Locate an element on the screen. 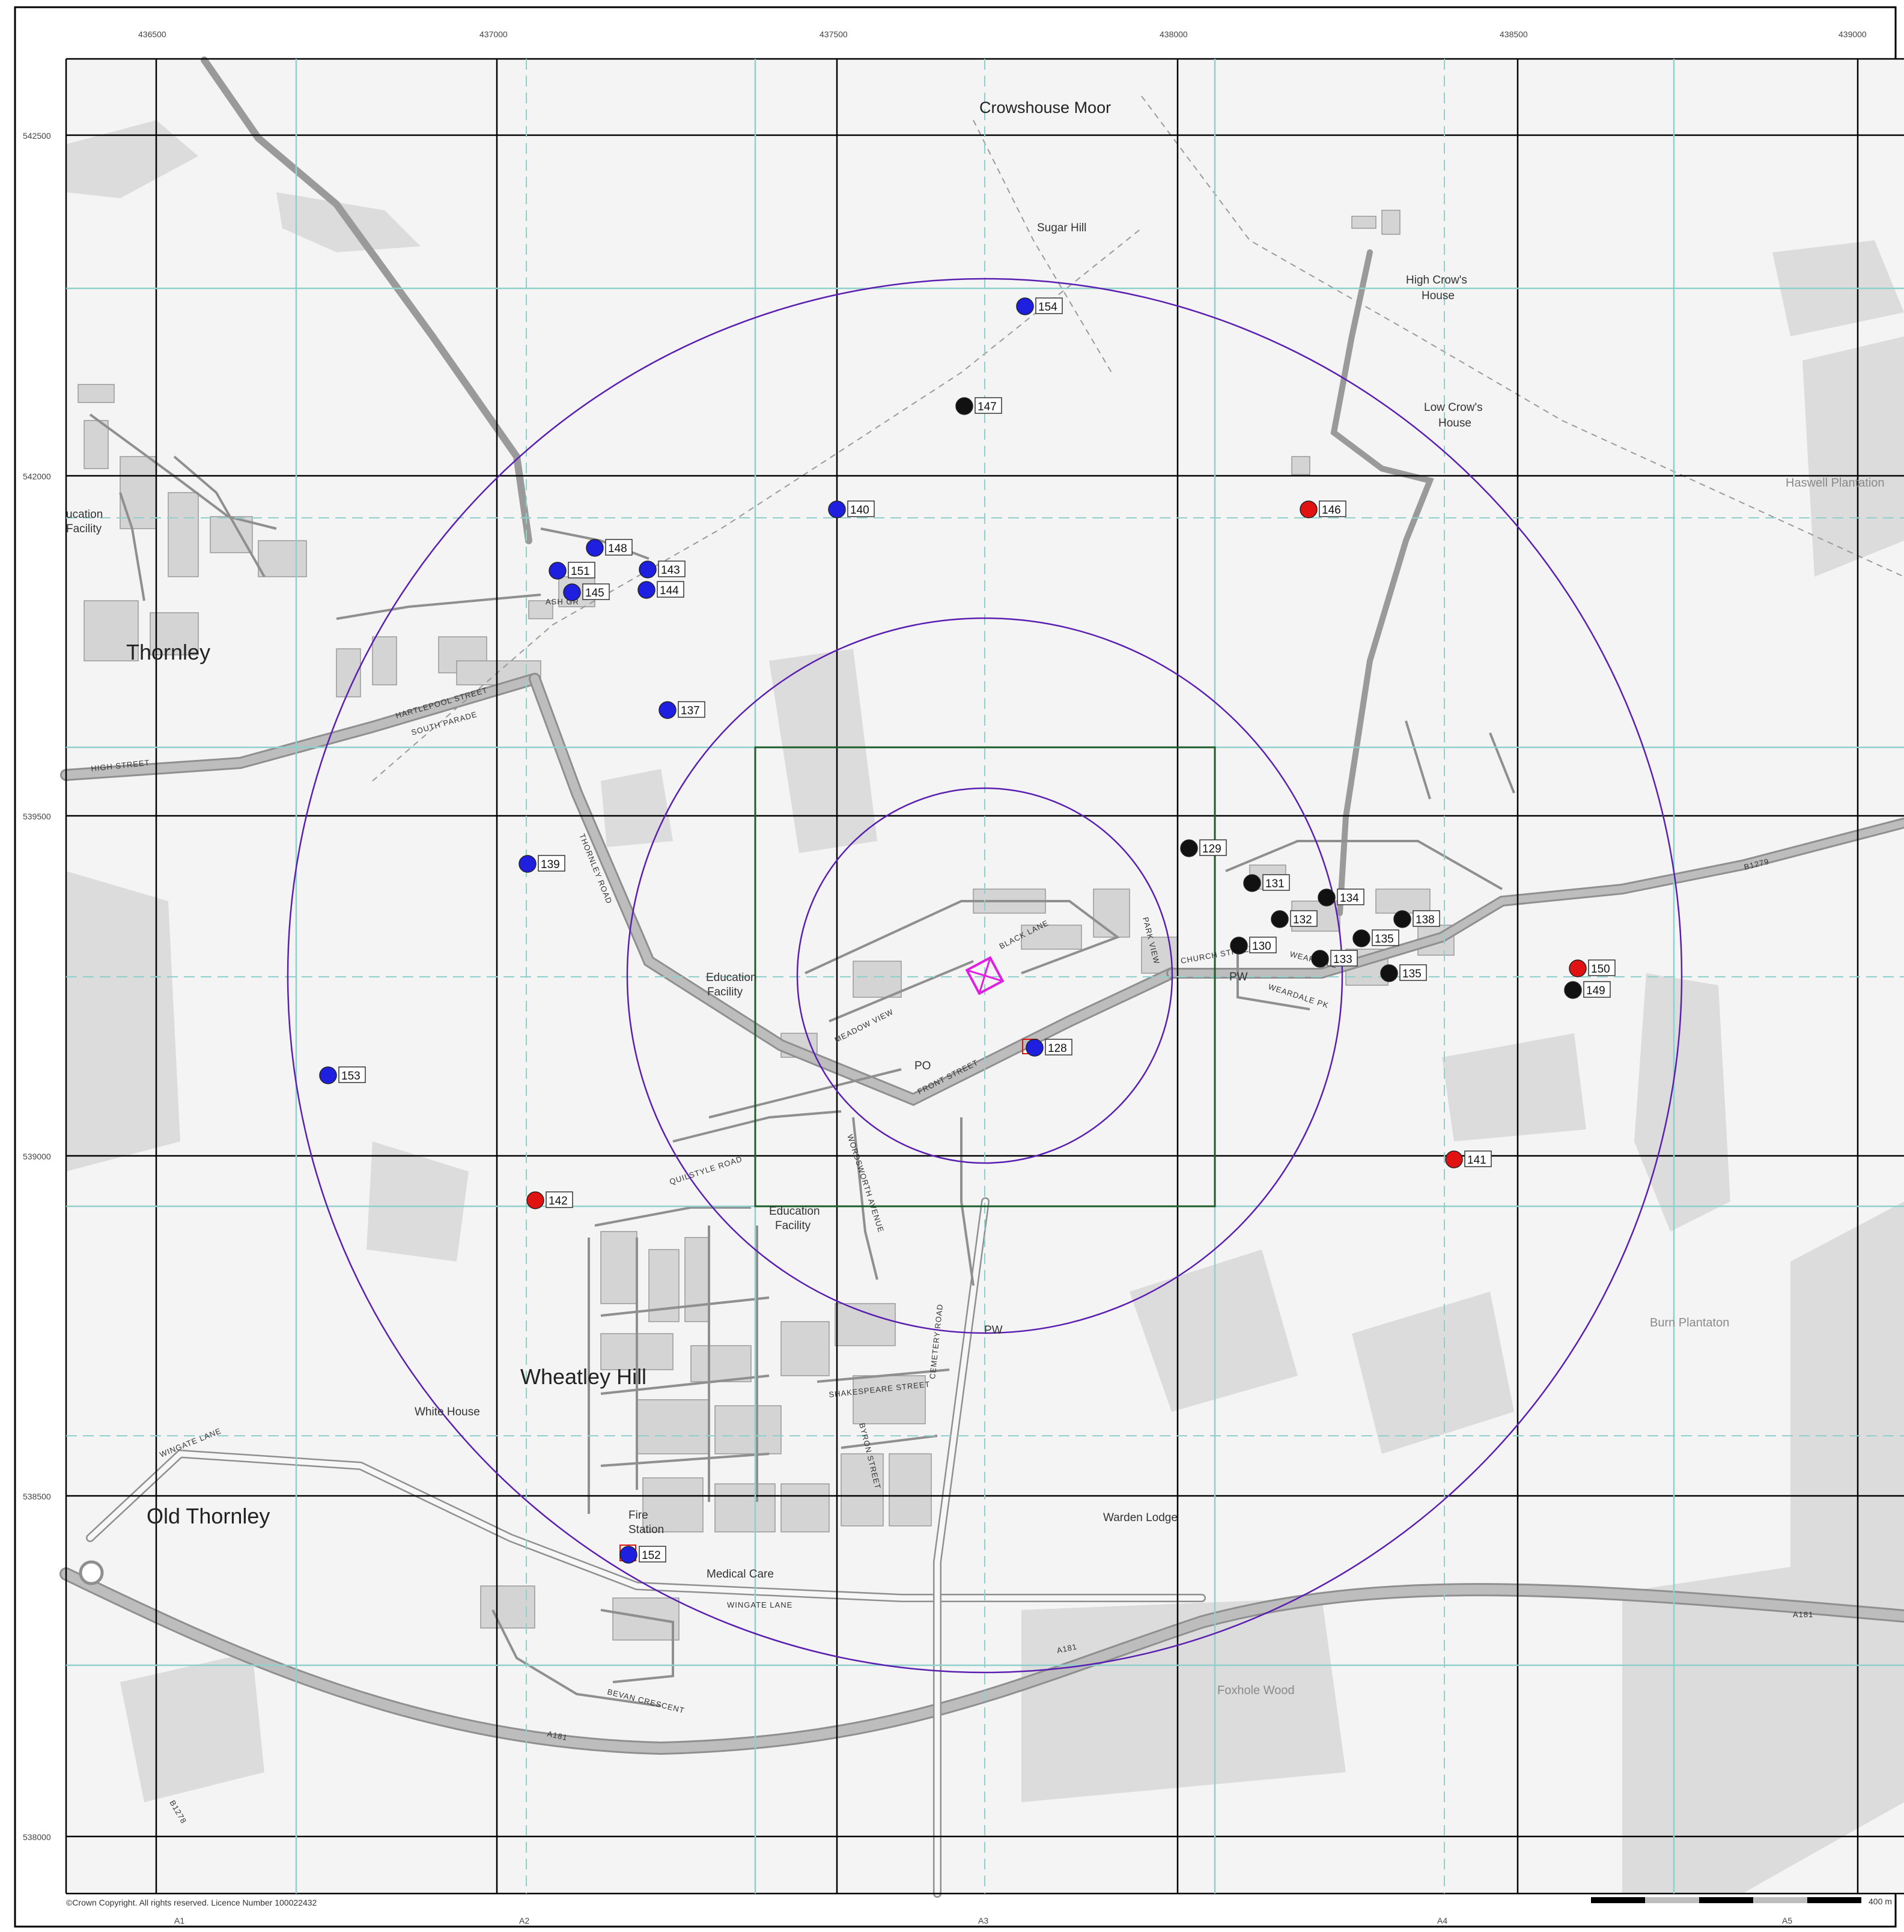 This screenshot has height=1932, width=1904. marker-152: 152 is located at coordinates (643, 1555).